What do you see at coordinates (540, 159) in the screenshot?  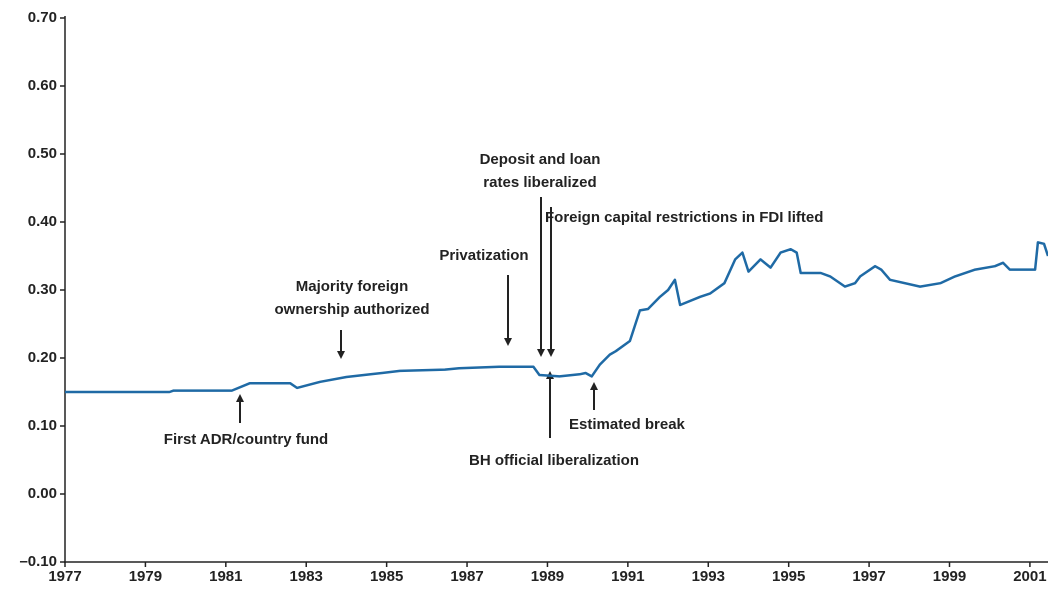 I see `annotation: Deposit and loan` at bounding box center [540, 159].